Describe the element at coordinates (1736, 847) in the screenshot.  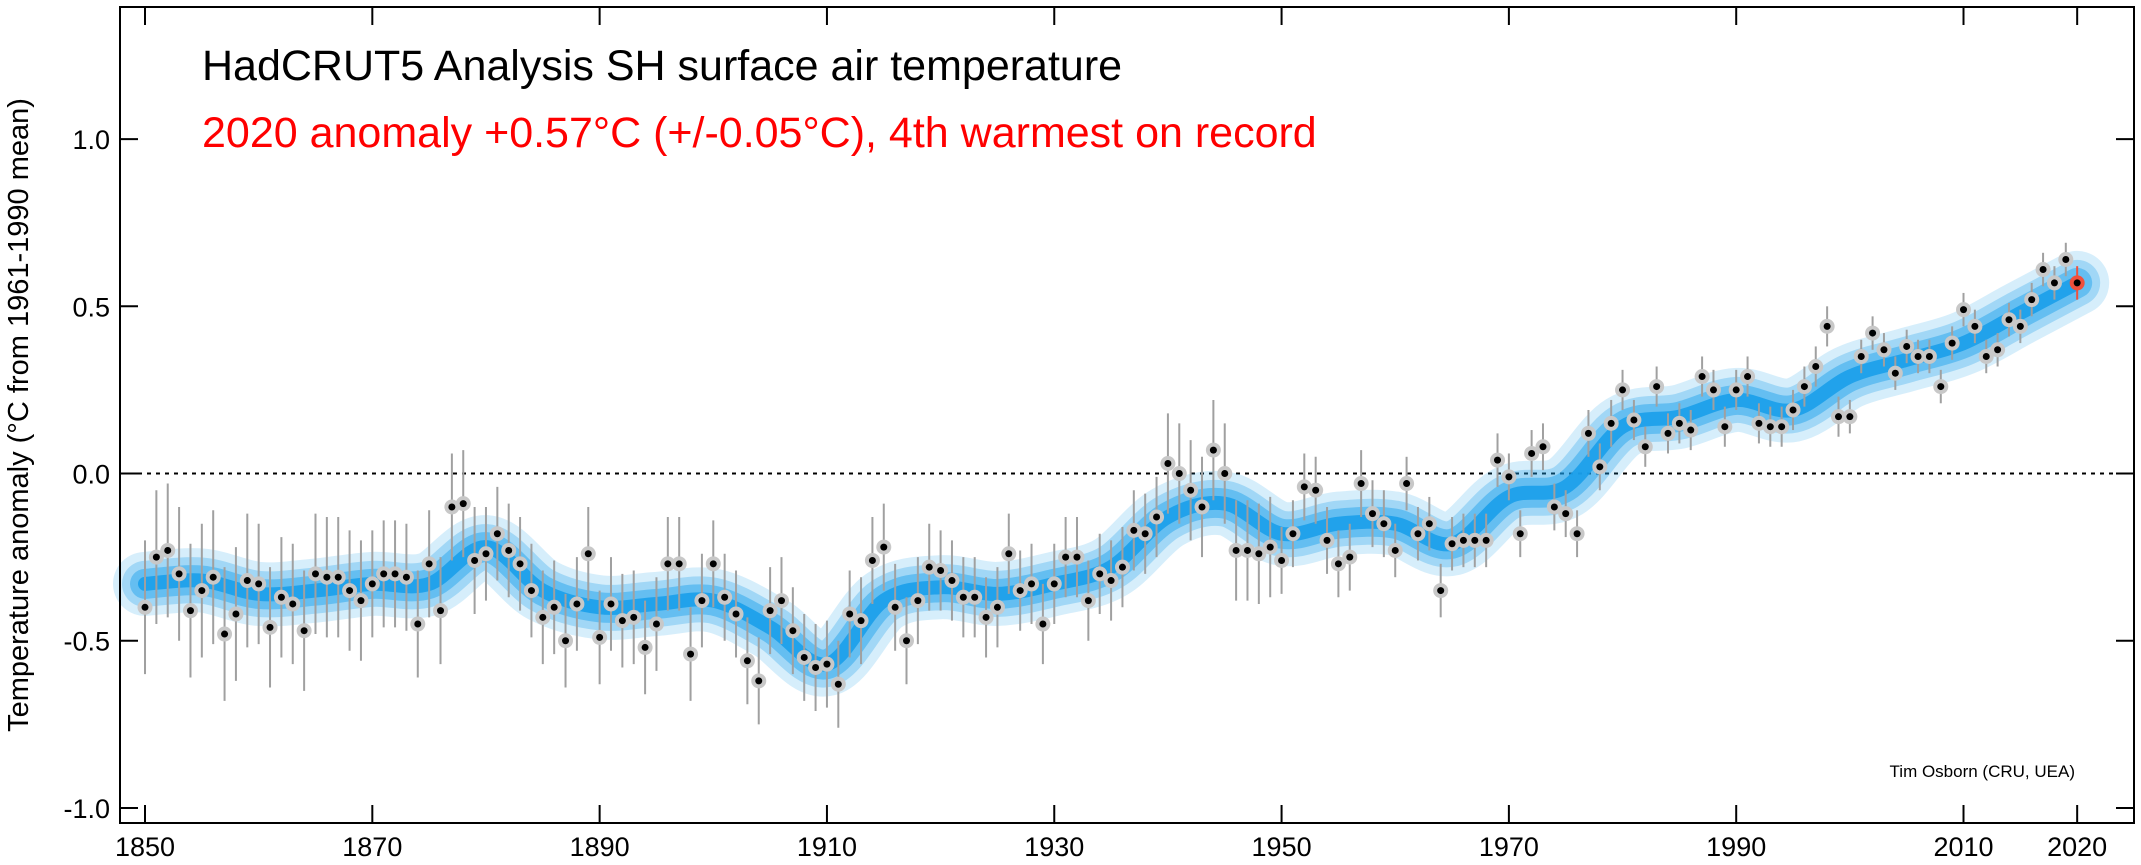
I see `x-tick-label: 1990` at that location.